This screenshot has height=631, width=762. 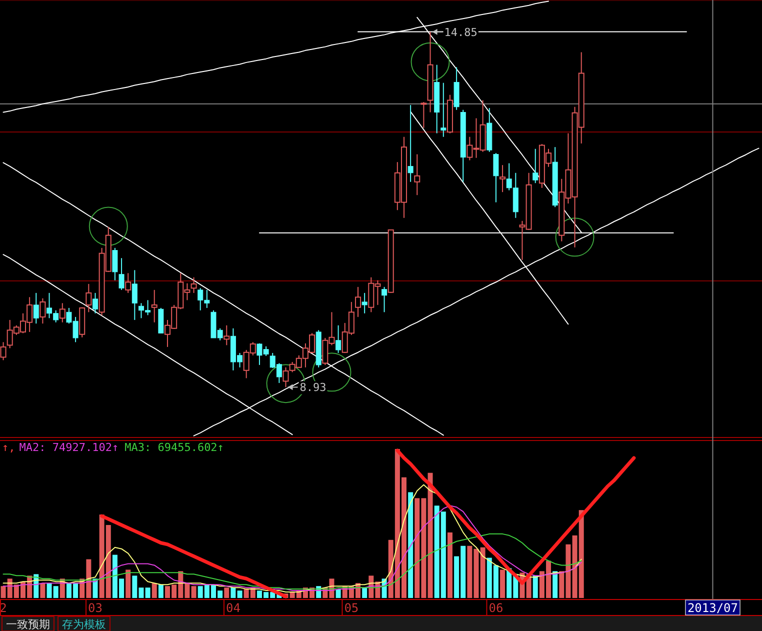 I want to click on text: 一致预期, so click(x=28, y=624).